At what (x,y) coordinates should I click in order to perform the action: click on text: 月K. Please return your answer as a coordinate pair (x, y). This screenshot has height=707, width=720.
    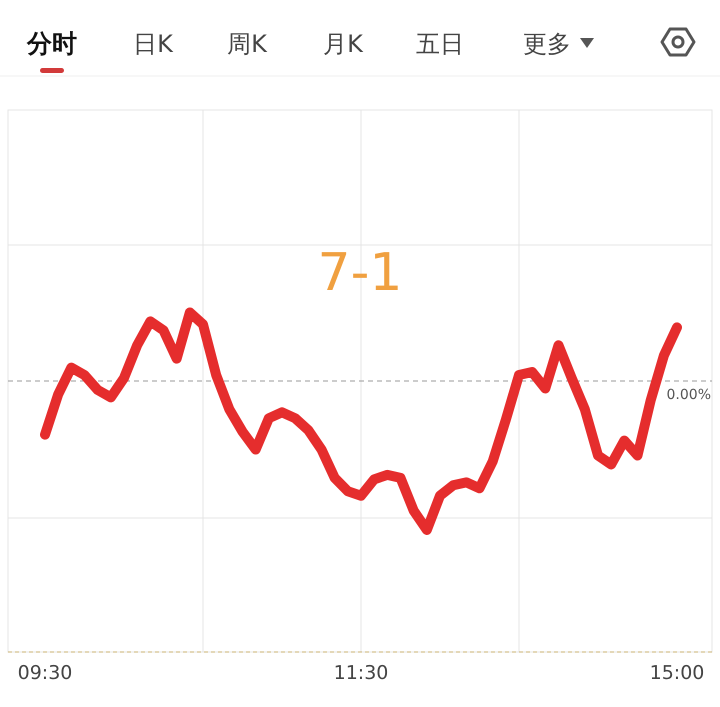
    Looking at the image, I should click on (343, 44).